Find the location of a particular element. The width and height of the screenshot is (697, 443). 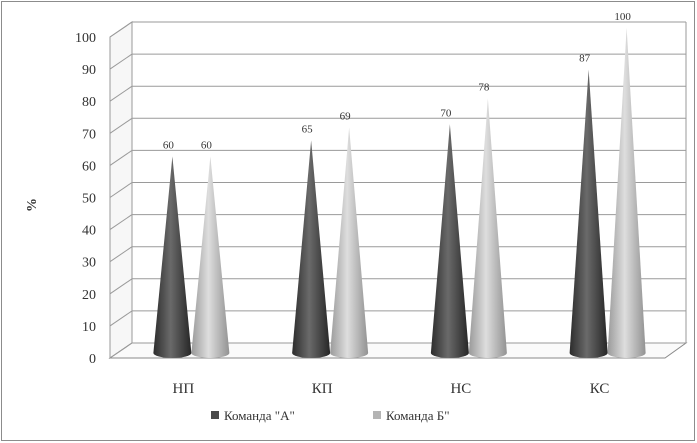

y-tick-label-9: 90 is located at coordinates (89, 70).